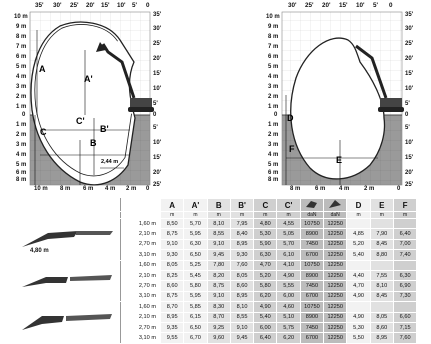 The width and height of the screenshot is (431, 344). What do you see at coordinates (288, 327) in the screenshot?
I see `table-cell: 5,75` at bounding box center [288, 327].